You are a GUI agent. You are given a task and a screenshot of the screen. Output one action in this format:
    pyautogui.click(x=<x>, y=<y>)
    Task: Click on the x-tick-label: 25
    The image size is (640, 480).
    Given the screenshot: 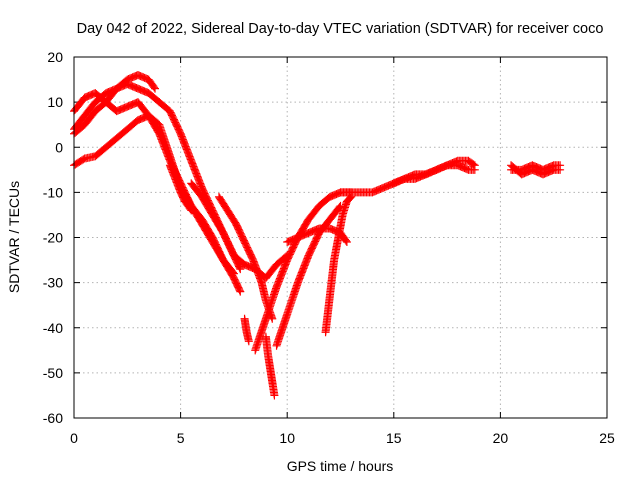 What is the action you would take?
    pyautogui.click(x=607, y=438)
    